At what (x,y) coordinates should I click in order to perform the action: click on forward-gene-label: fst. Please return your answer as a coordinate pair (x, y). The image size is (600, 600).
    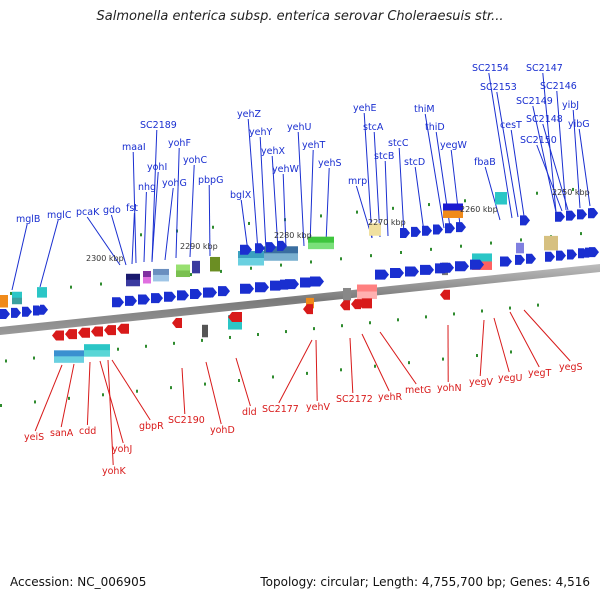
    Looking at the image, I should click on (132, 208).